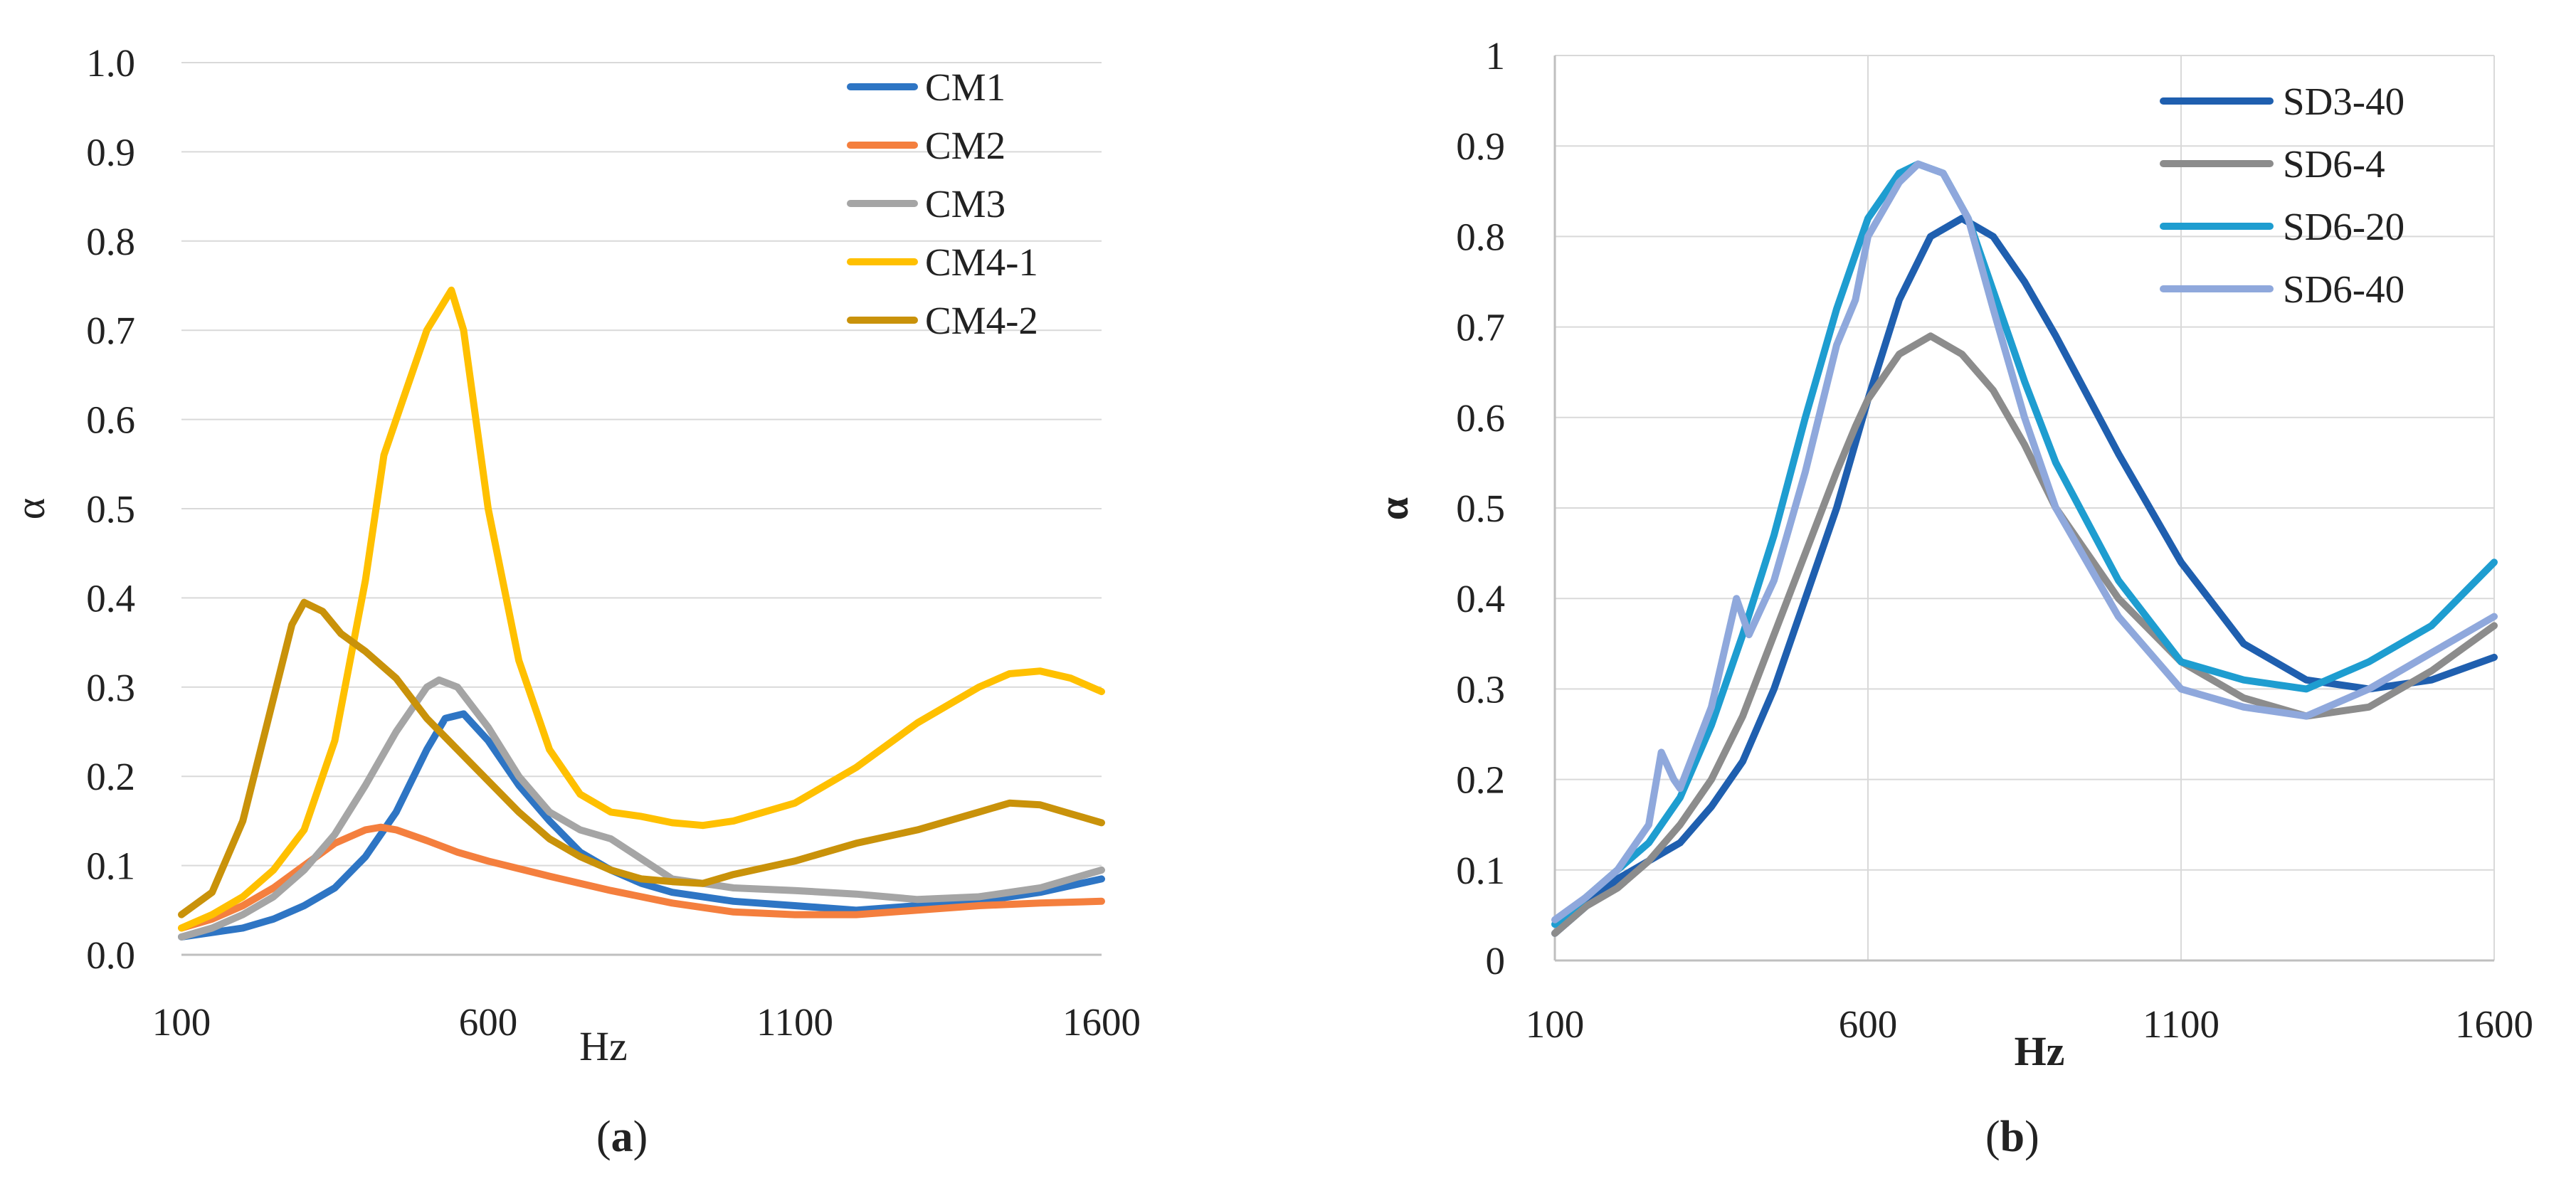  I want to click on series-line-cm3, so click(641, 809).